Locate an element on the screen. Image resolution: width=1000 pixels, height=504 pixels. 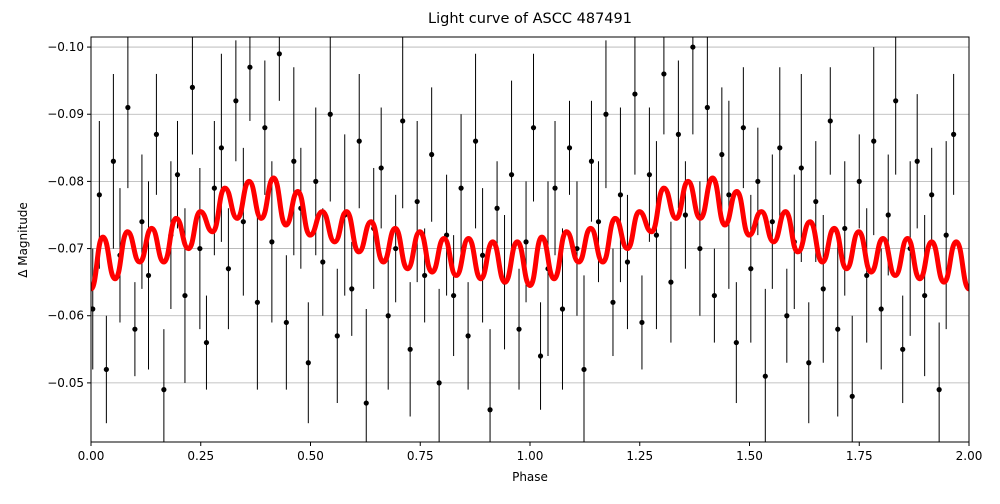
y-tick-label: −0.08 is located at coordinates (65, 181).